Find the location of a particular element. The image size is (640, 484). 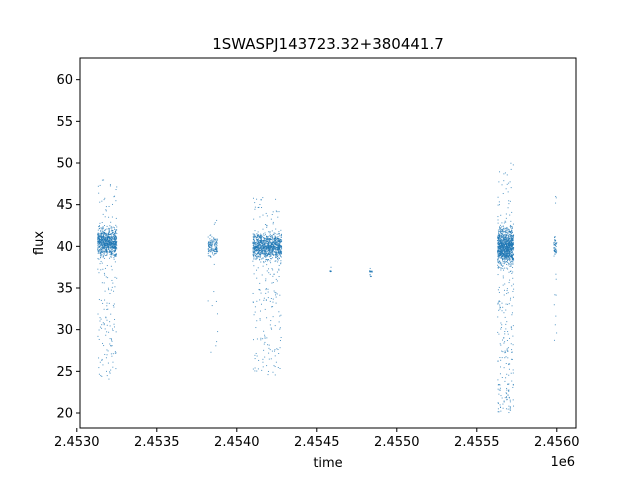

x-tick-label: 2.4530 is located at coordinates (77, 442).